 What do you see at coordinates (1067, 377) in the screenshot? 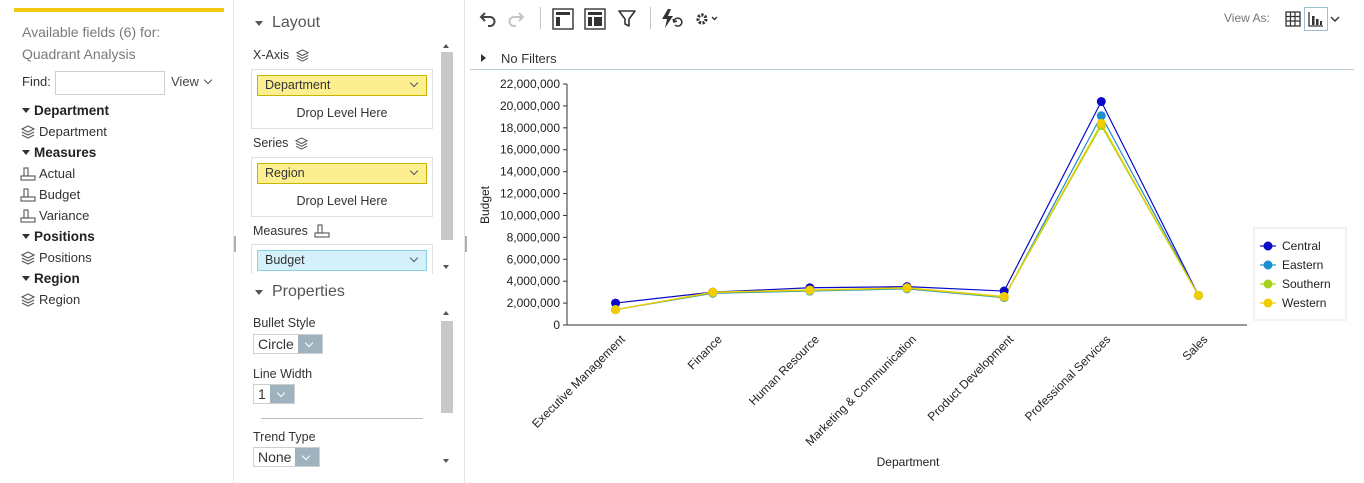
I see `x-tick-label: Professional Services` at bounding box center [1067, 377].